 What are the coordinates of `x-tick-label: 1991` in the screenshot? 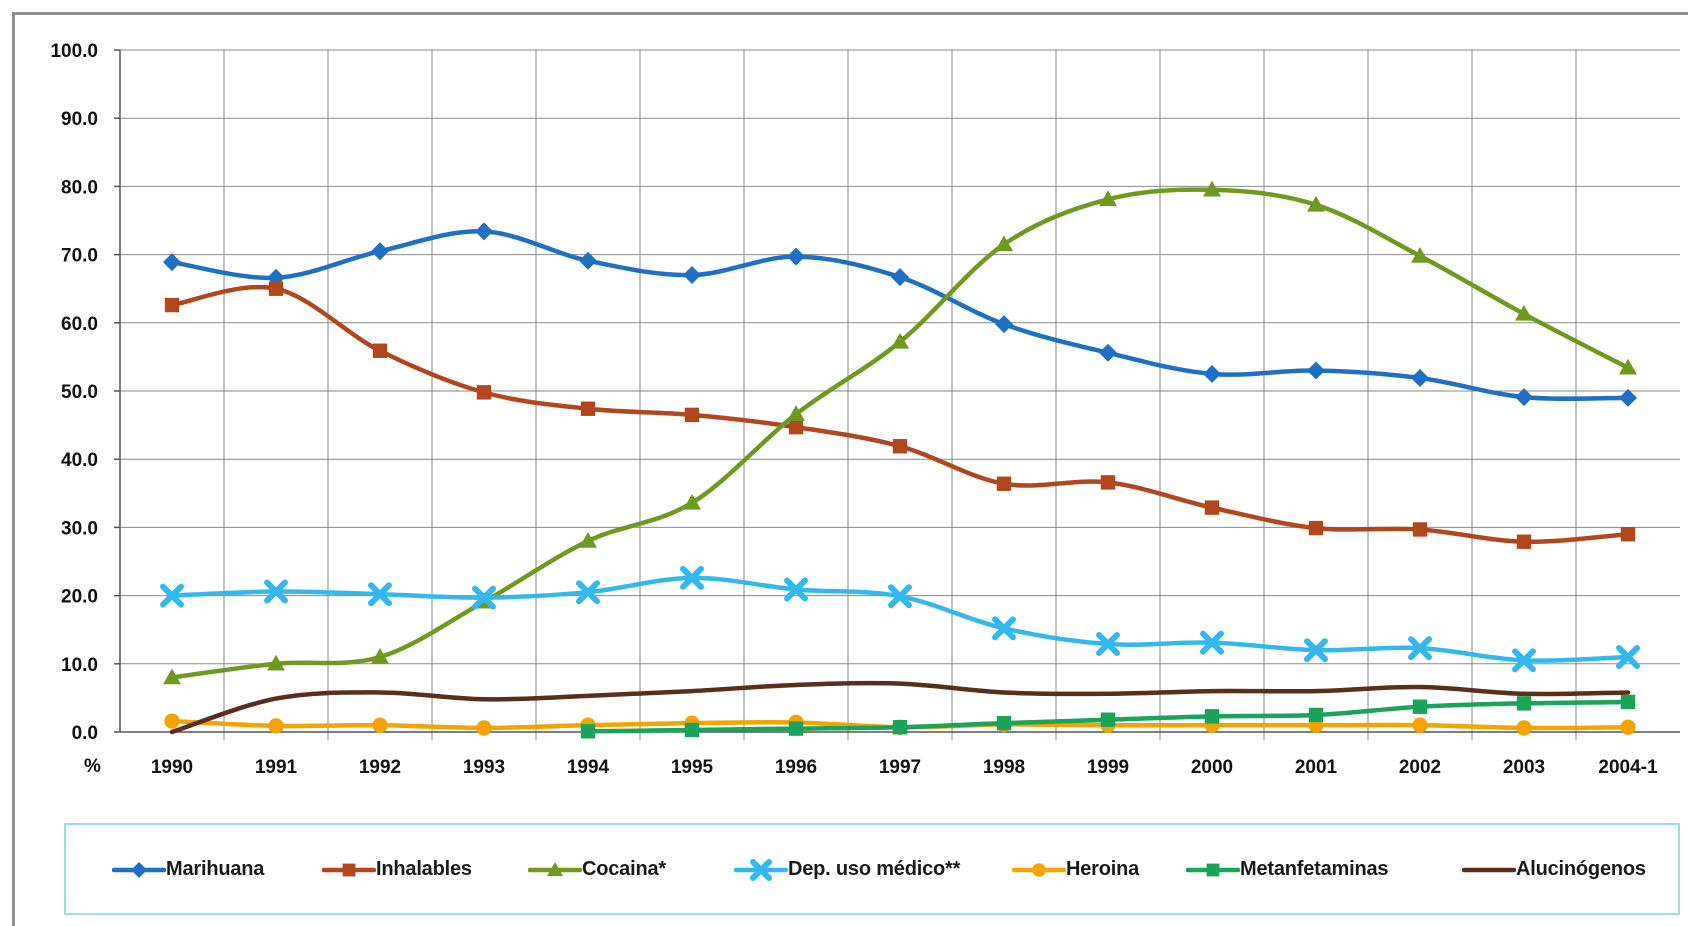 It's located at (276, 767).